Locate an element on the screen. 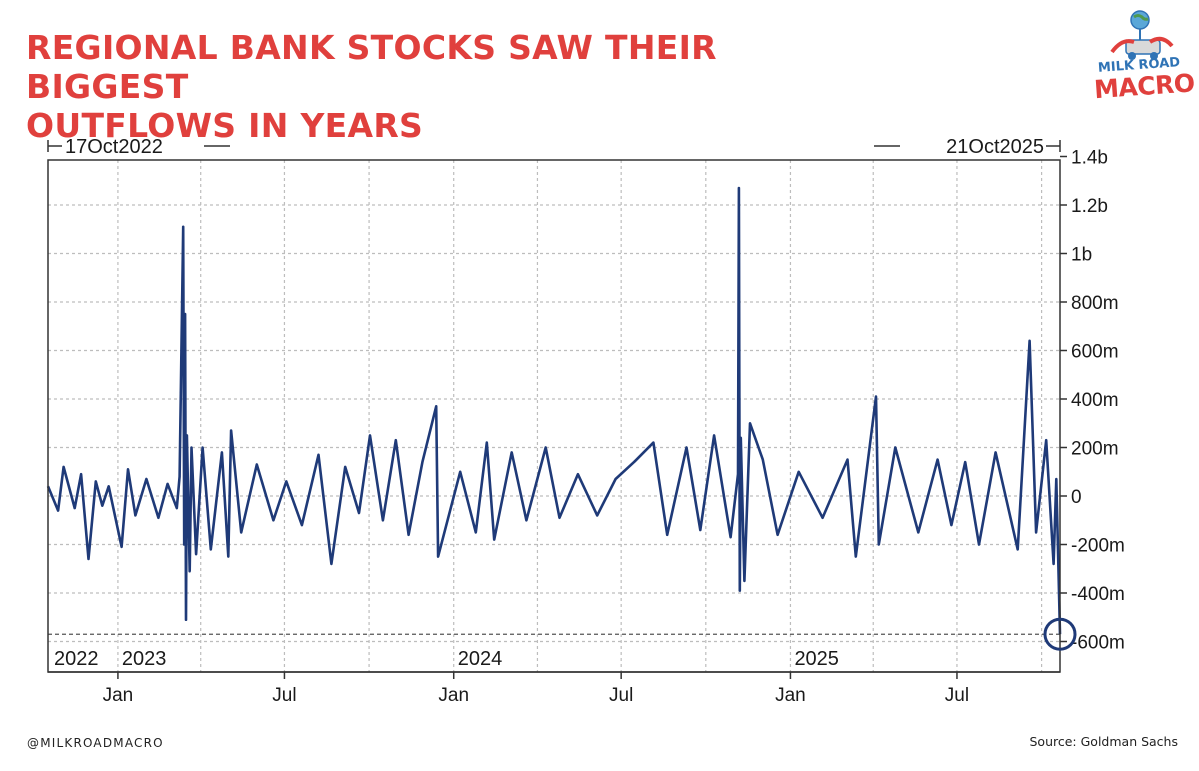 This screenshot has height=771, width=1199. milk-road-macro-logo: MILK ROAD MACRO is located at coordinates (1142, 60).